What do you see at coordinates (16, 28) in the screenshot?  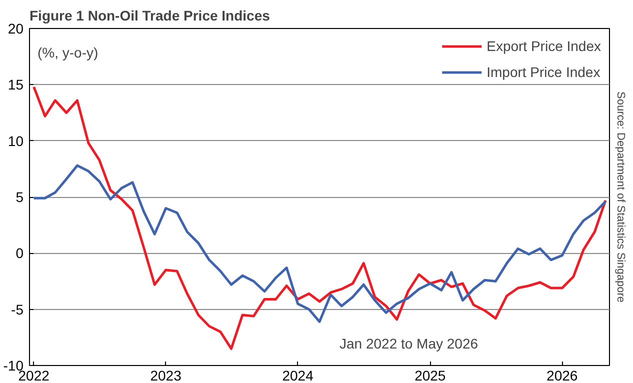 I see `y-tick-label: 20` at bounding box center [16, 28].